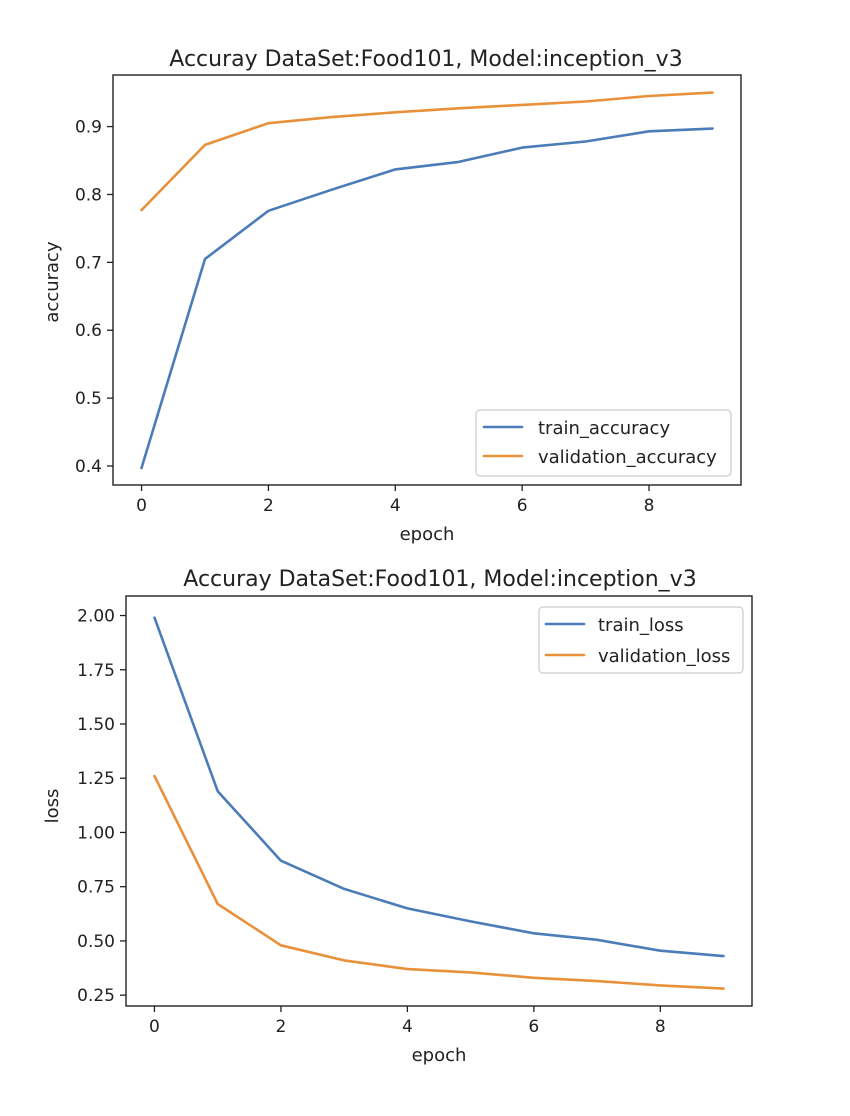 Image resolution: width=850 pixels, height=1116 pixels. I want to click on loss-y-tick-label-2-00: 2.00, so click(96, 617).